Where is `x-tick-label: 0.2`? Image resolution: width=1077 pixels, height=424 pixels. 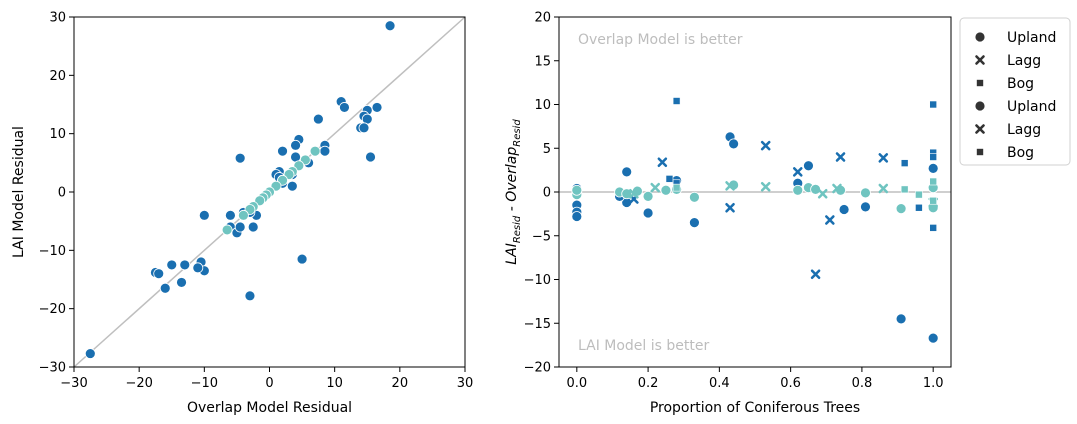
x-tick-label: 0.2 is located at coordinates (648, 383).